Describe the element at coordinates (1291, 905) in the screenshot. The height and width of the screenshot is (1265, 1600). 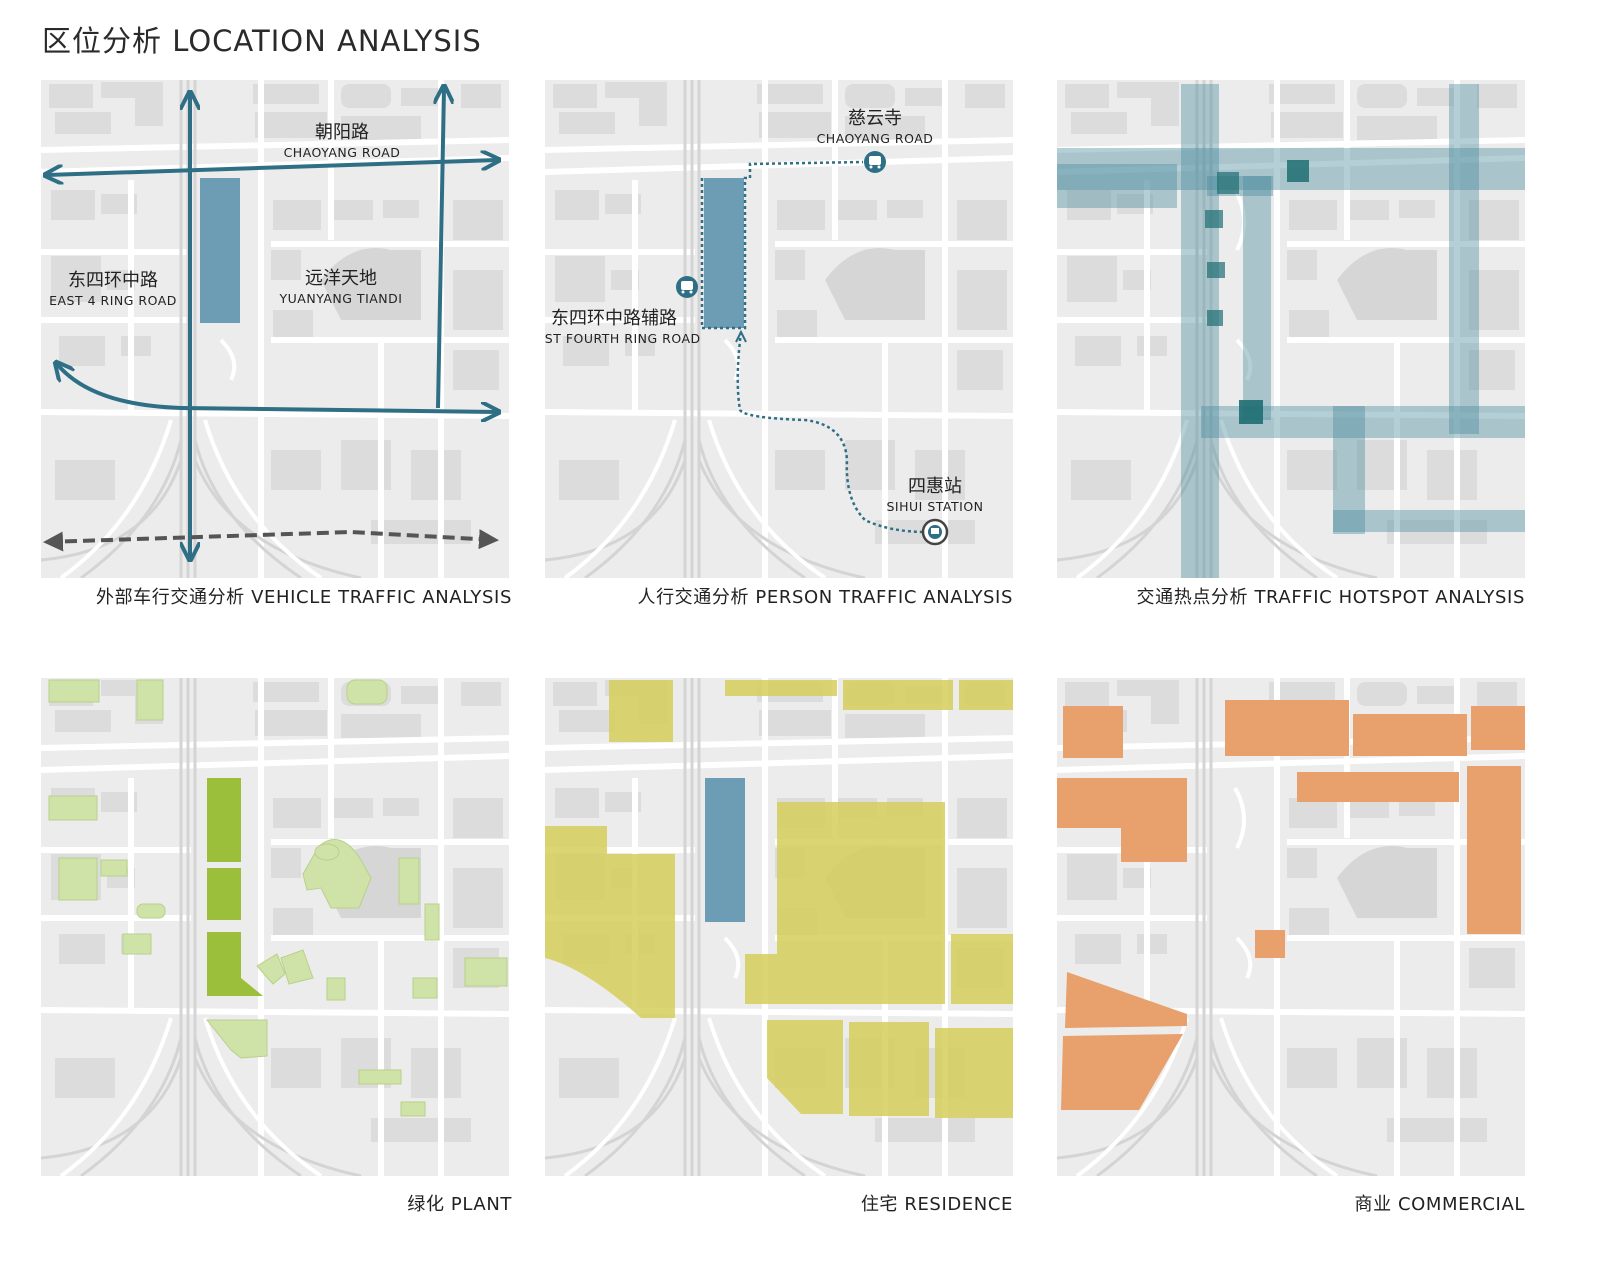
I see `commercial-overlay` at that location.